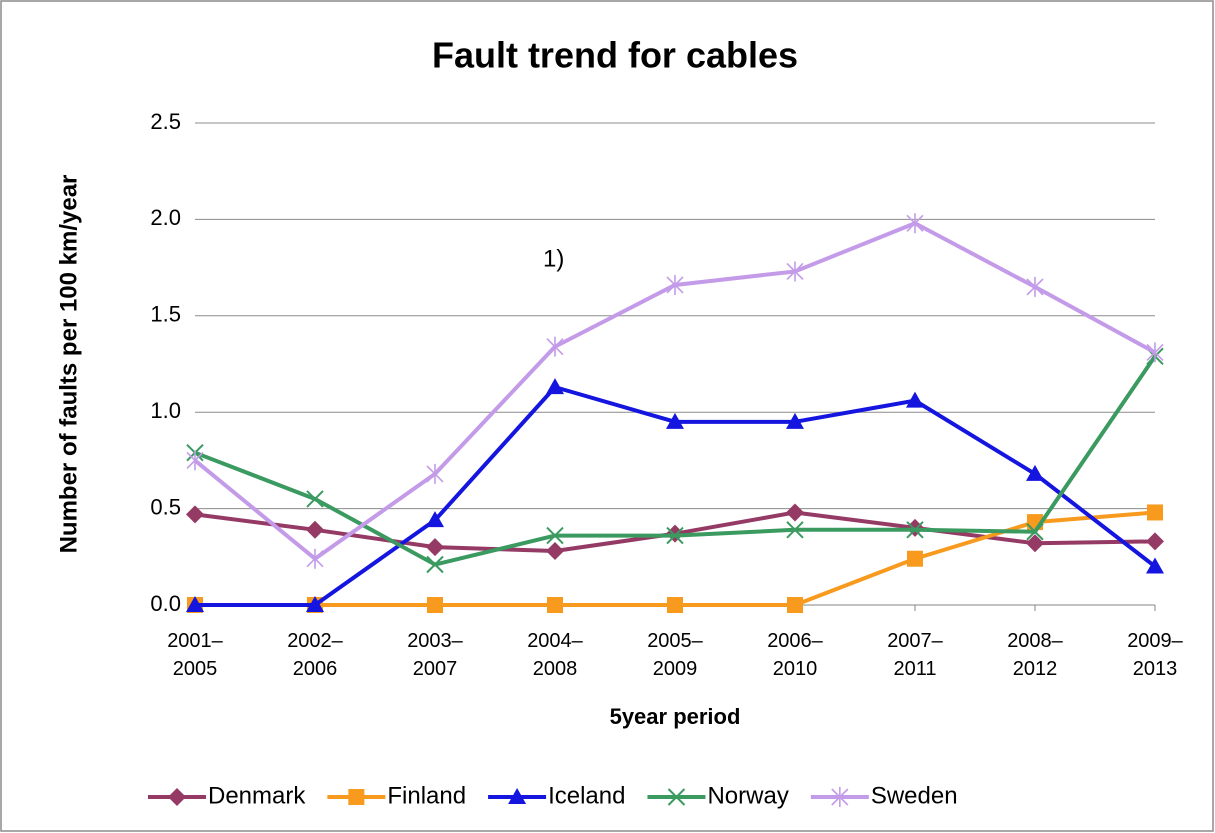  I want to click on y-tick-label: 1.0, so click(165, 410).